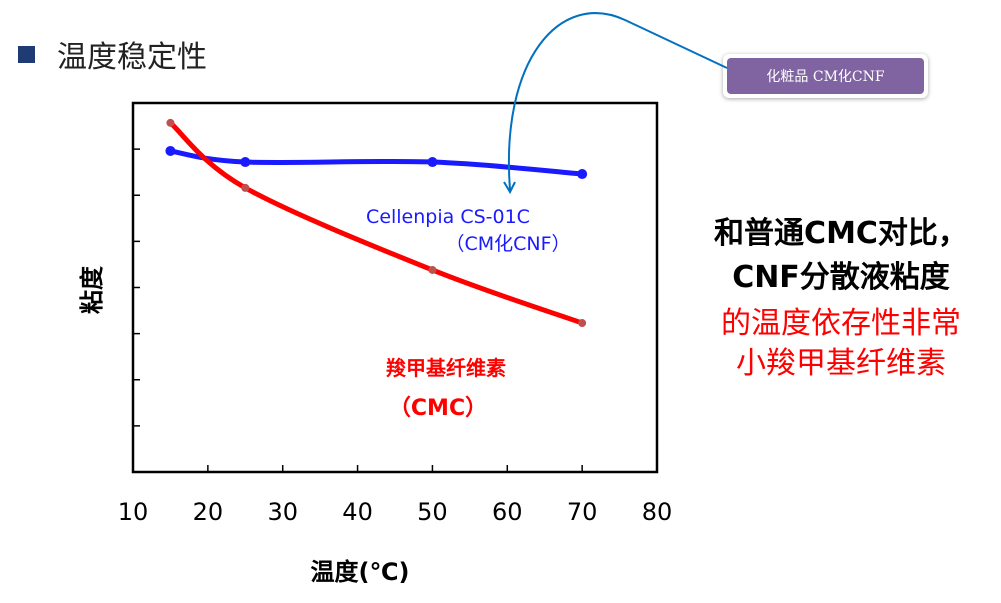 This screenshot has height=603, width=1001. Describe the element at coordinates (208, 512) in the screenshot. I see `x-tick-label: 20` at that location.